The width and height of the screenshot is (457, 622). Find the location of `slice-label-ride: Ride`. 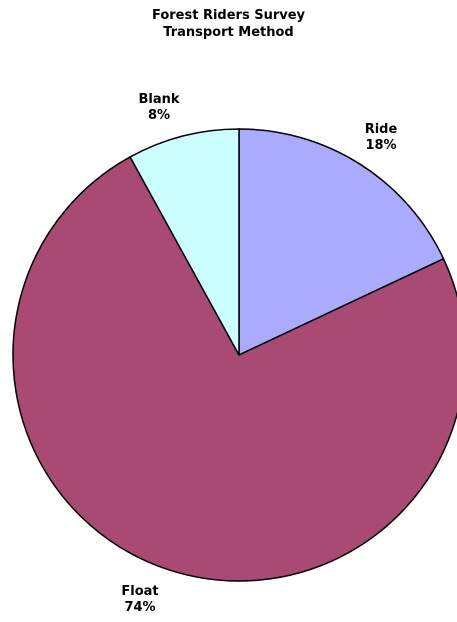

slice-label-ride: Ride is located at coordinates (381, 129).